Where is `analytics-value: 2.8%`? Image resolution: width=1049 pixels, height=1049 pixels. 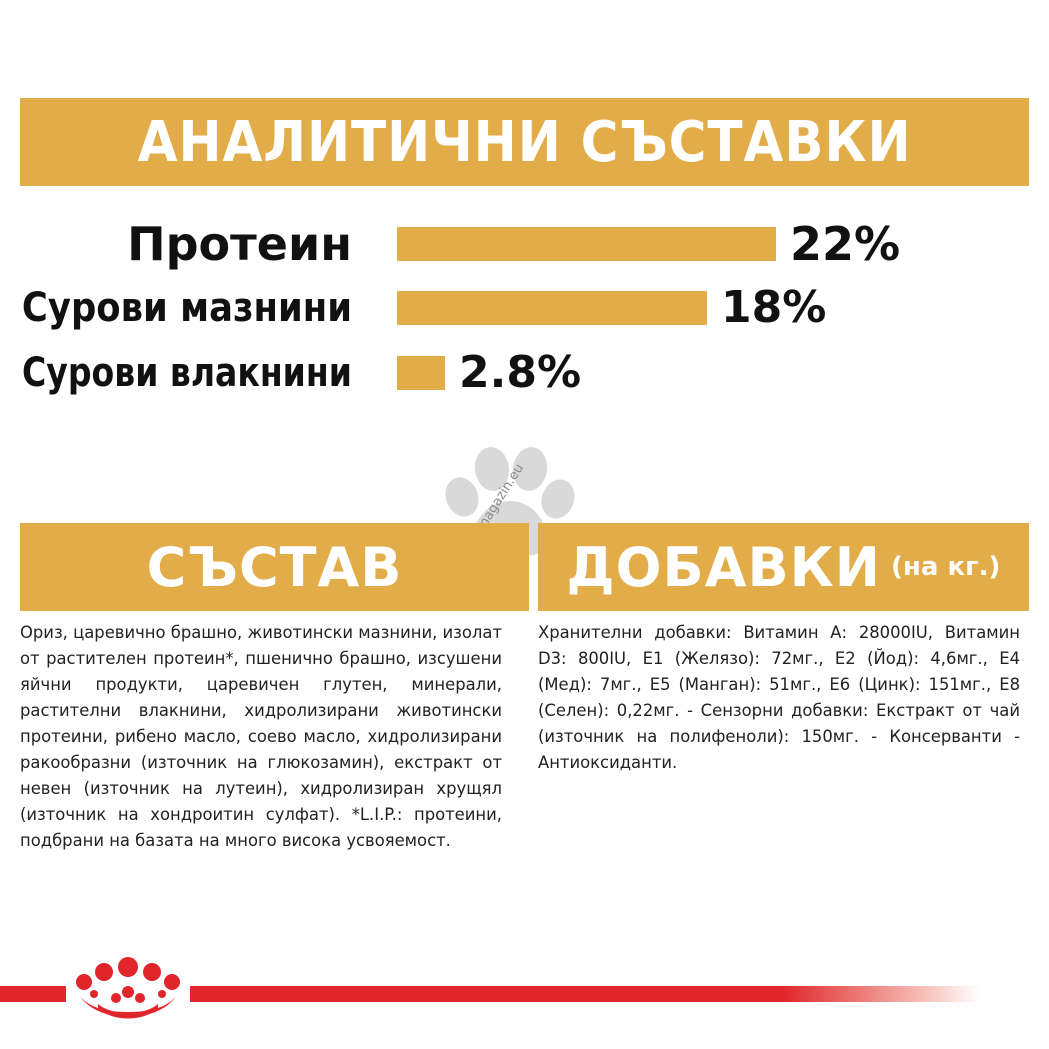 analytics-value: 2.8% is located at coordinates (520, 372).